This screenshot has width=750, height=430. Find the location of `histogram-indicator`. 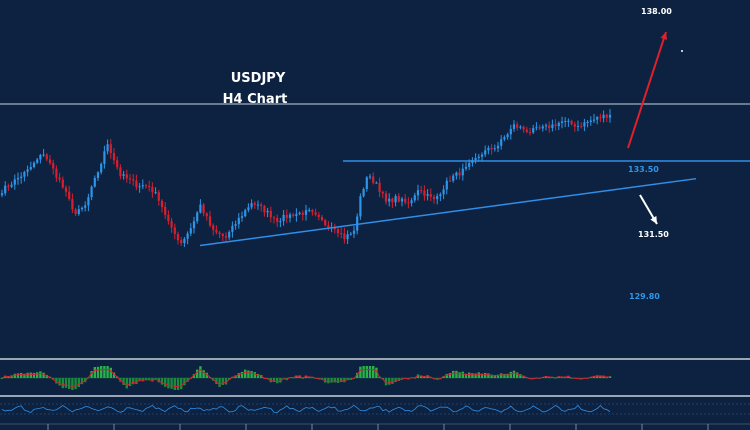

histogram-indicator is located at coordinates (306, 378).